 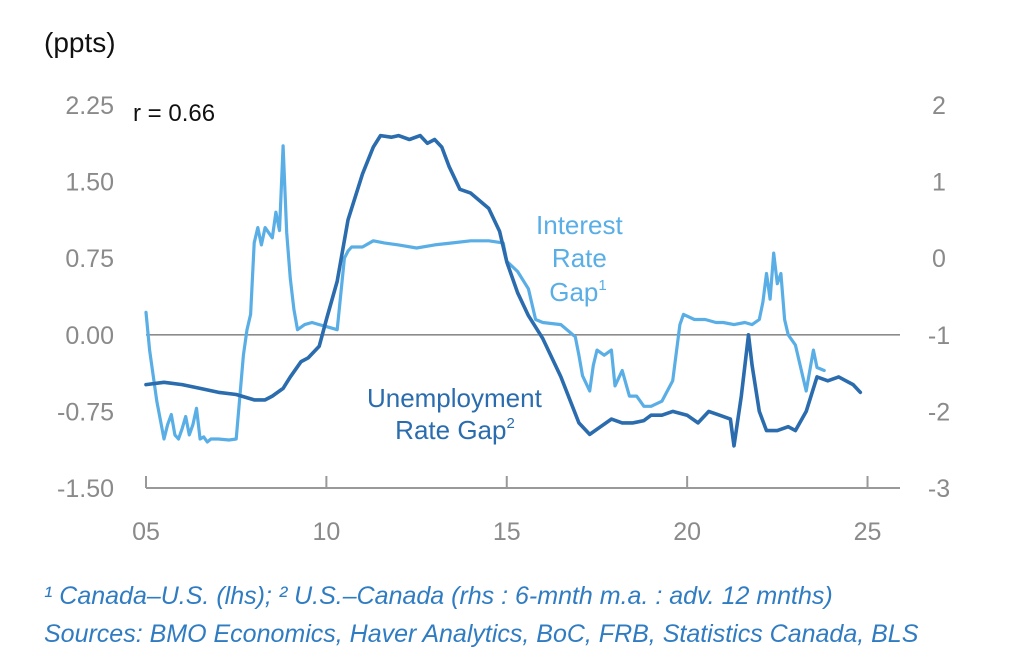 What do you see at coordinates (455, 398) in the screenshot?
I see `unemployment-label-line-1: Unemployment` at bounding box center [455, 398].